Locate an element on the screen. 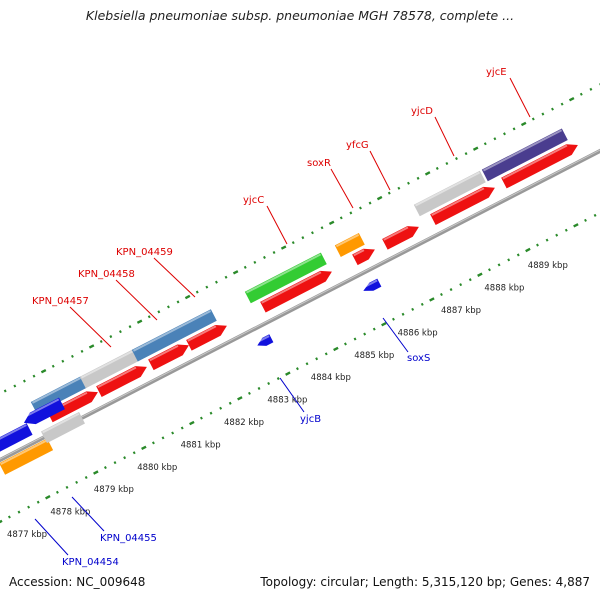 This screenshot has height=600, width=600. scale-label: 4879 kbp is located at coordinates (114, 490).